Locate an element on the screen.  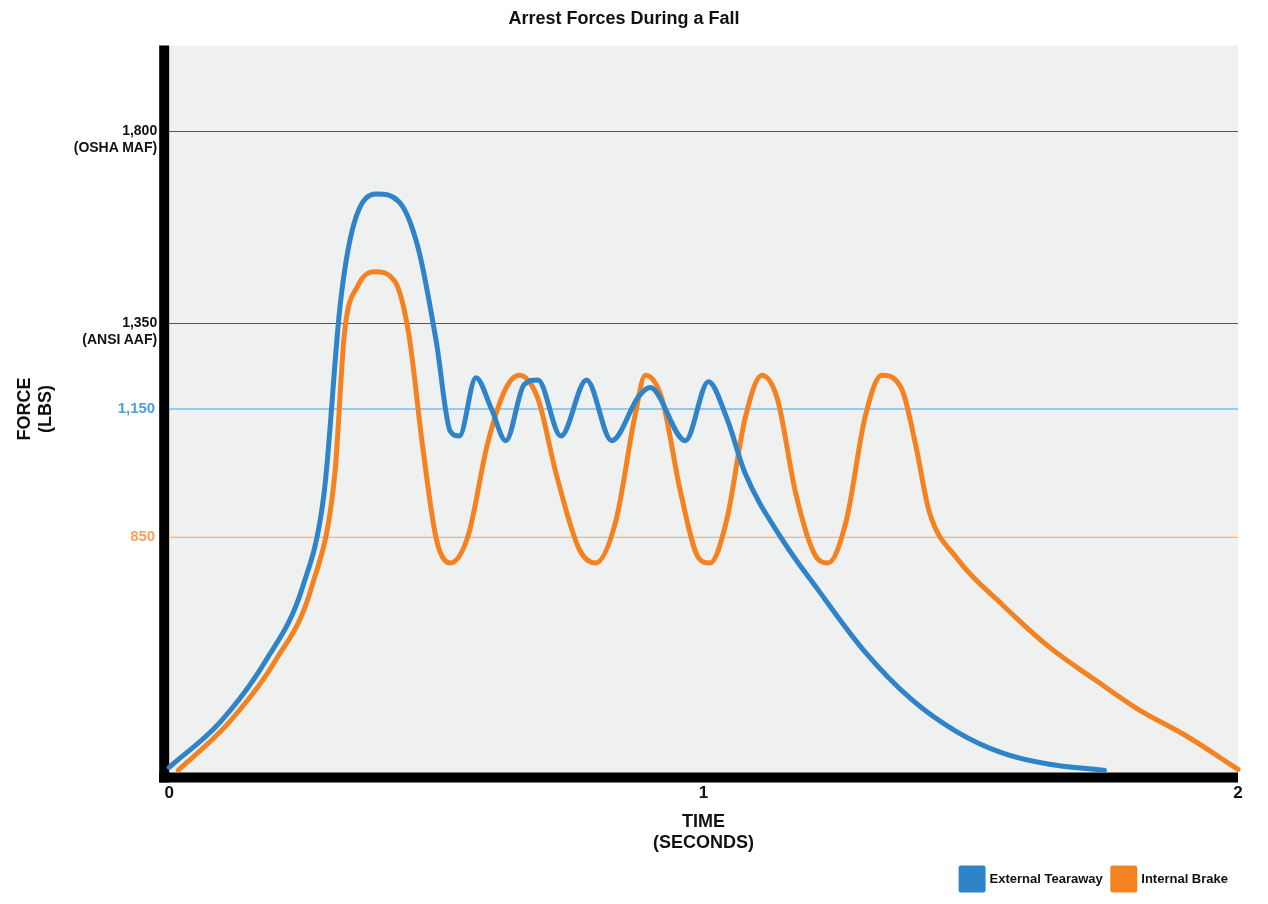
y-tick-label: 1,350 (ANSI AAF) is located at coordinates (120, 331).